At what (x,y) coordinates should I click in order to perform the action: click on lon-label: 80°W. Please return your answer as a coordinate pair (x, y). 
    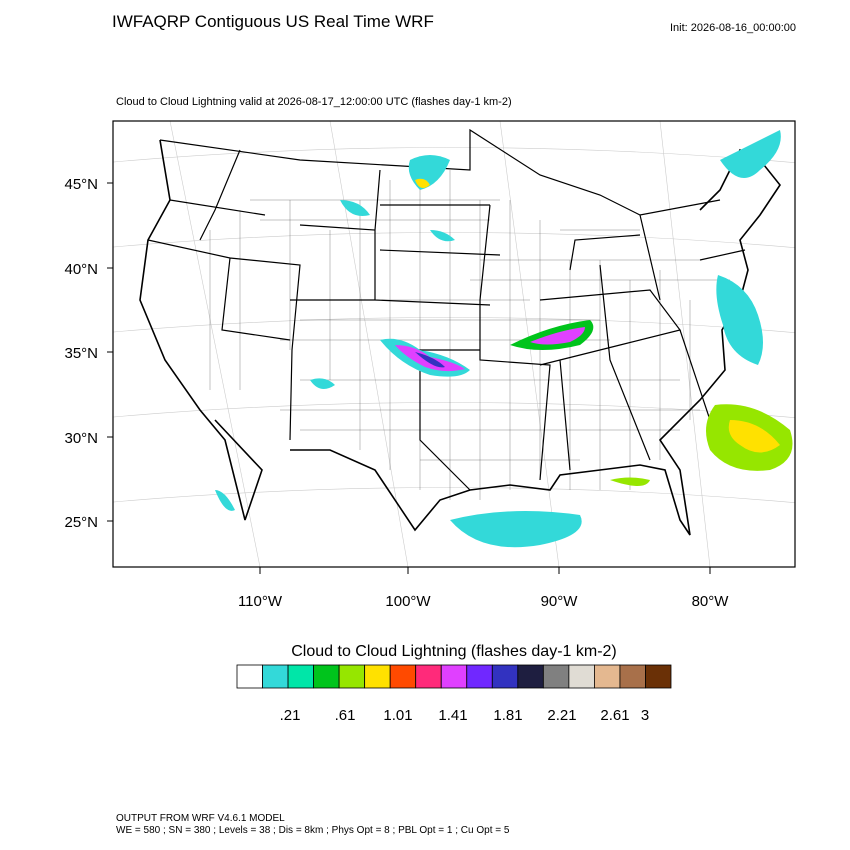
    Looking at the image, I should click on (711, 601).